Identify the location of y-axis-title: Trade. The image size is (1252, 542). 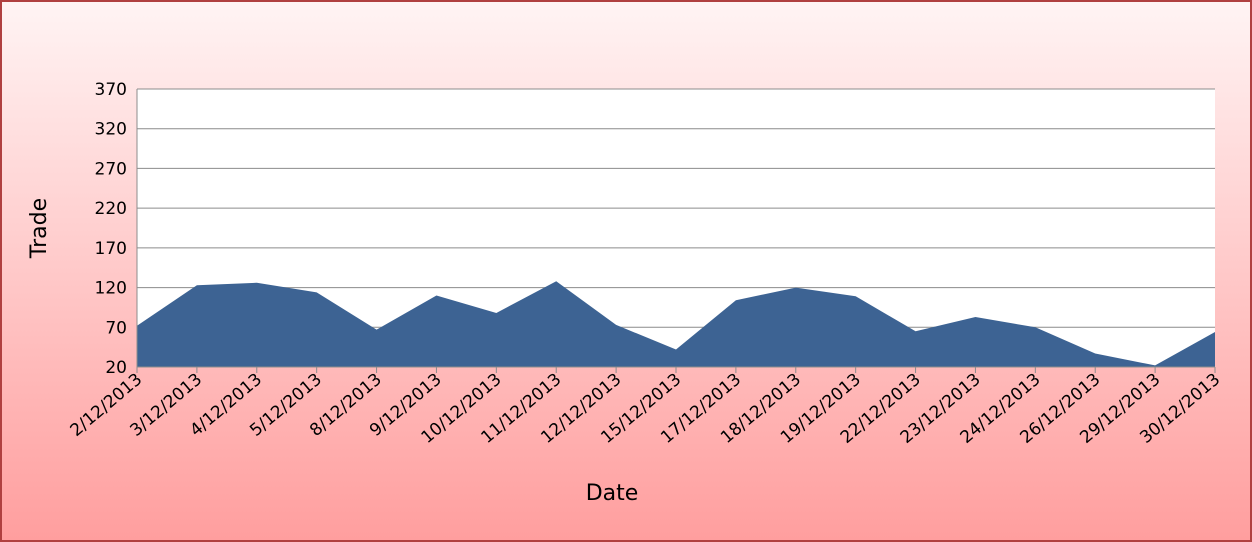
(39, 228).